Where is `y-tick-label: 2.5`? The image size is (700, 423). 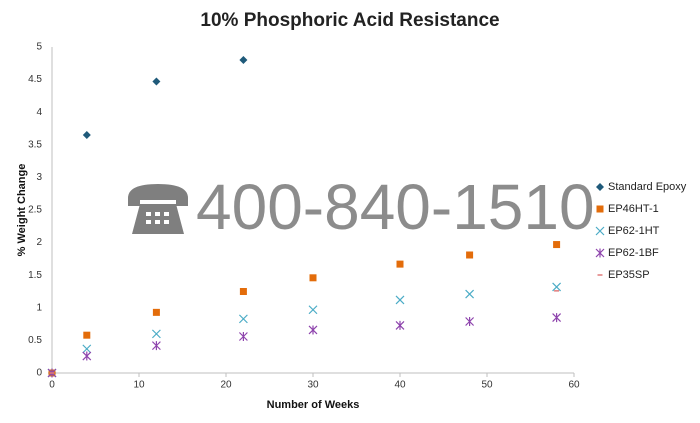
y-tick-label: 2.5 is located at coordinates (35, 210).